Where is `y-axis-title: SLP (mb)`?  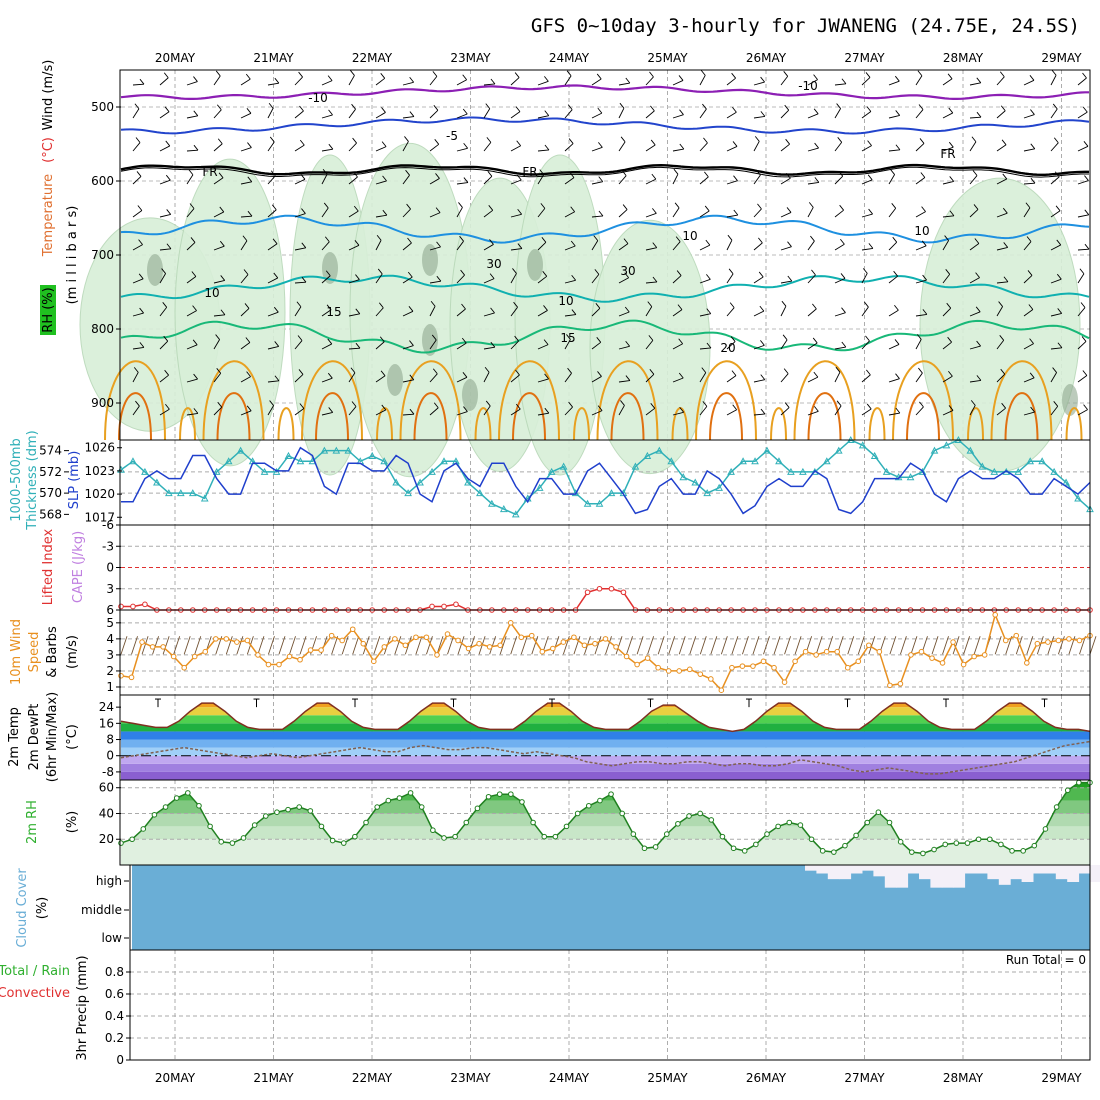
y-axis-title: SLP (mb) is located at coordinates (74, 480).